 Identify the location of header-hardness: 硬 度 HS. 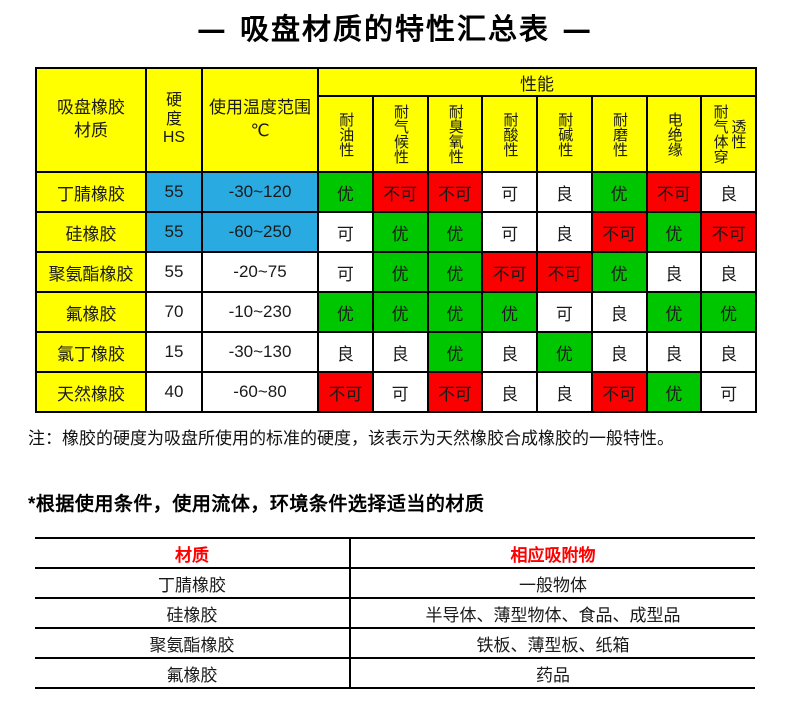
(174, 120).